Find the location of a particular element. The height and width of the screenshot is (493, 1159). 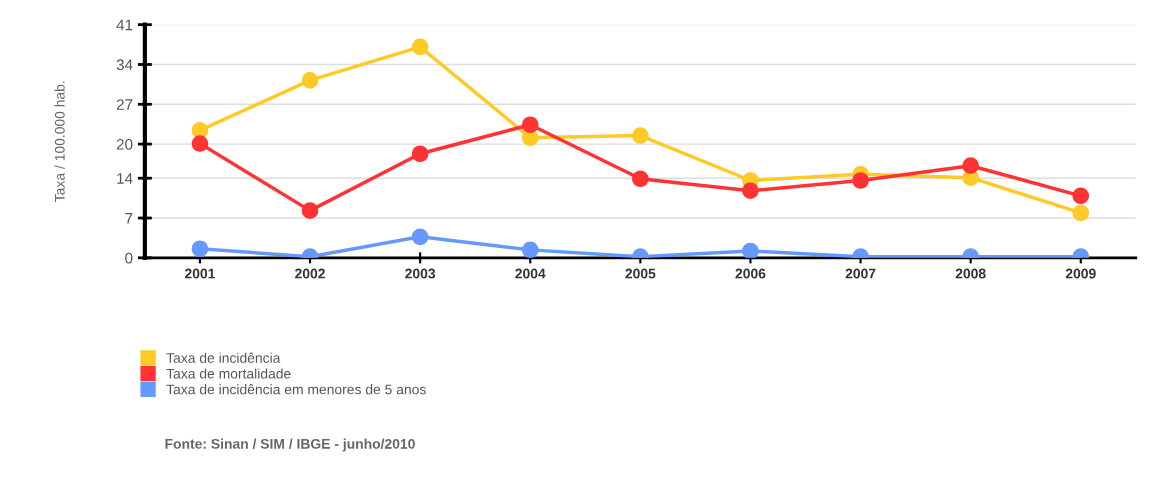

y-tick-label: 20 is located at coordinates (124, 144).